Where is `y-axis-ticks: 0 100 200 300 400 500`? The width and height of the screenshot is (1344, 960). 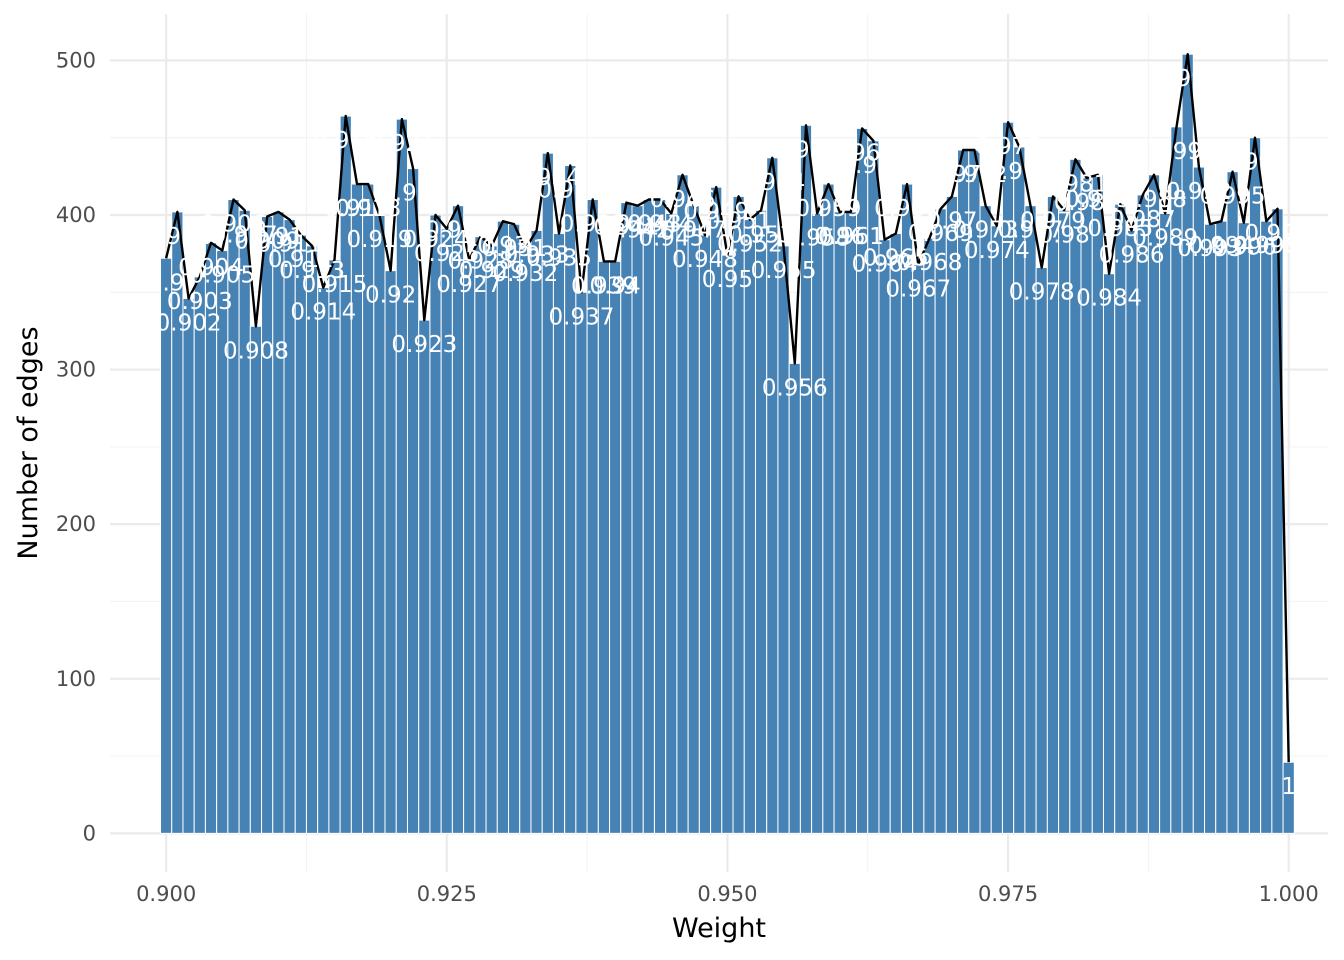 y-axis-ticks: 0 100 200 300 400 500 is located at coordinates (76, 446).